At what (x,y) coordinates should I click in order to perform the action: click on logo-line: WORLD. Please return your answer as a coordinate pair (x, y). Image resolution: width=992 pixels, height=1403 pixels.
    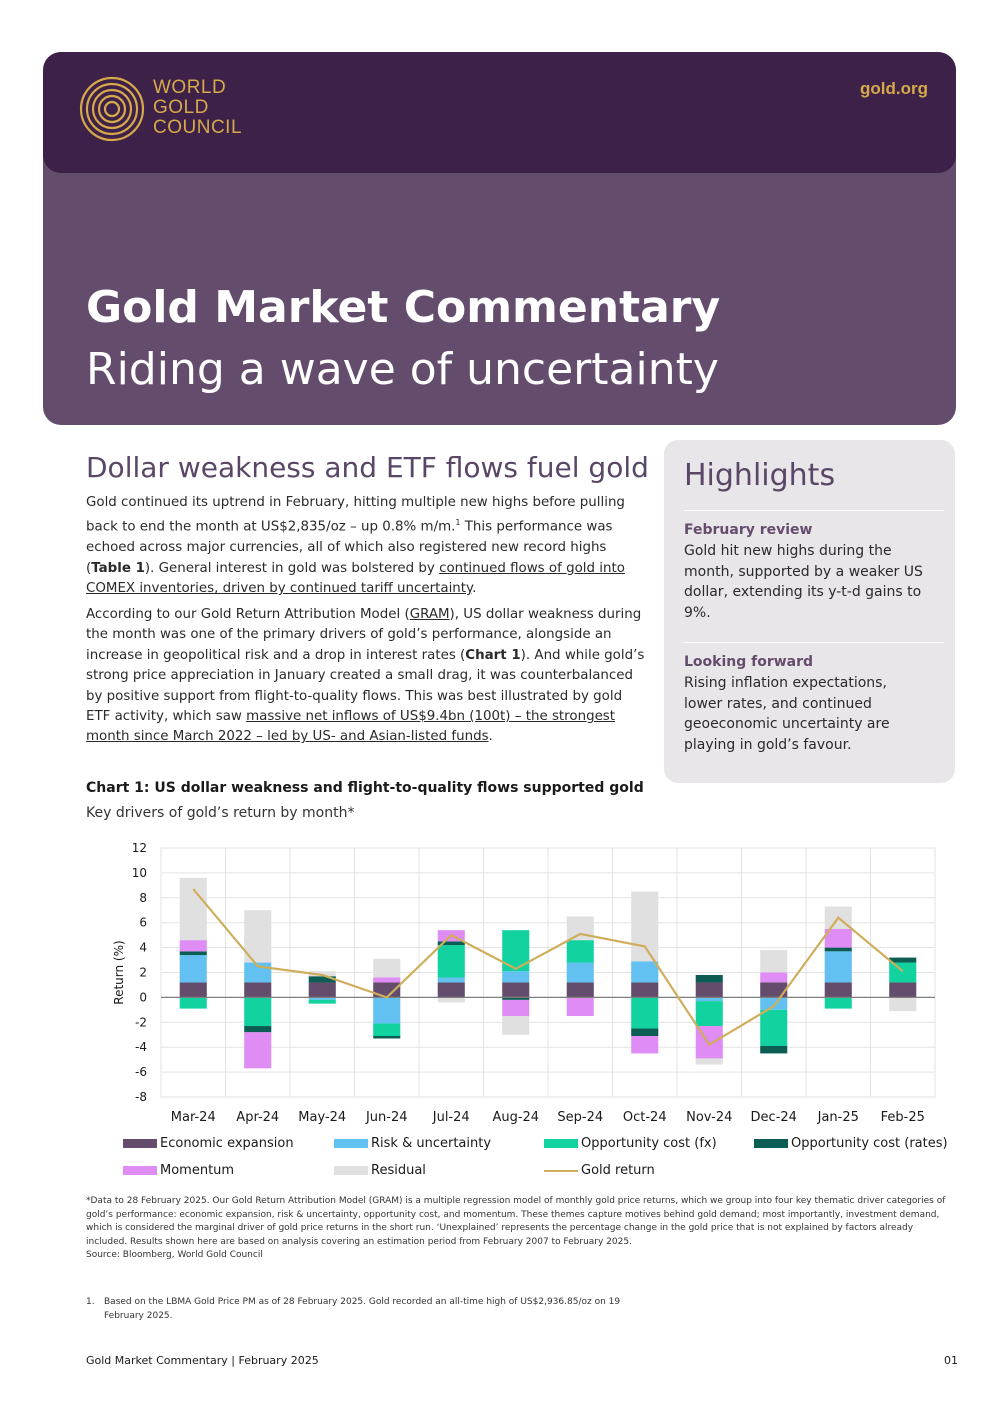
    Looking at the image, I should click on (190, 87).